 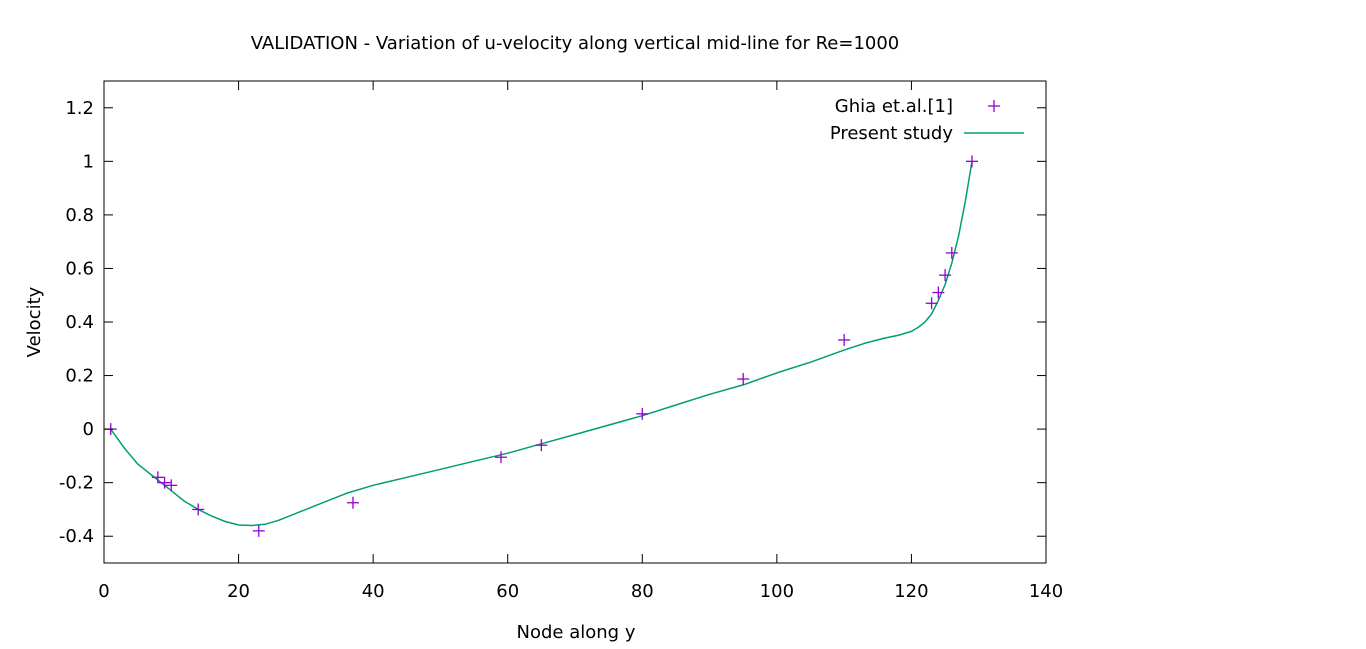 I want to click on x-tick-label: 0, so click(x=103, y=591).